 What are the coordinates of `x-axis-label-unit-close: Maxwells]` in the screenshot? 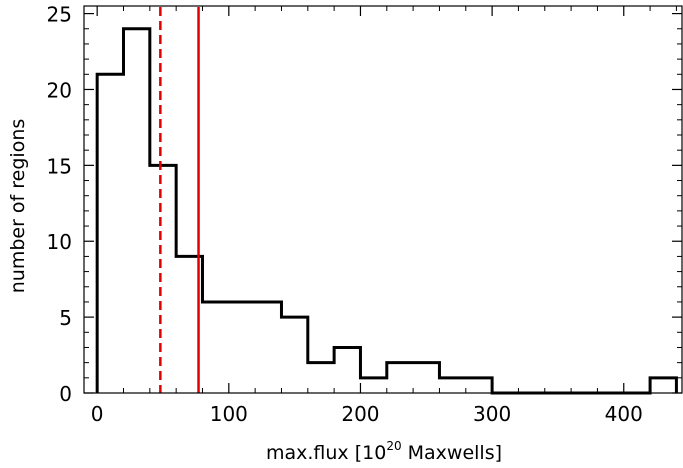 It's located at (452, 453).